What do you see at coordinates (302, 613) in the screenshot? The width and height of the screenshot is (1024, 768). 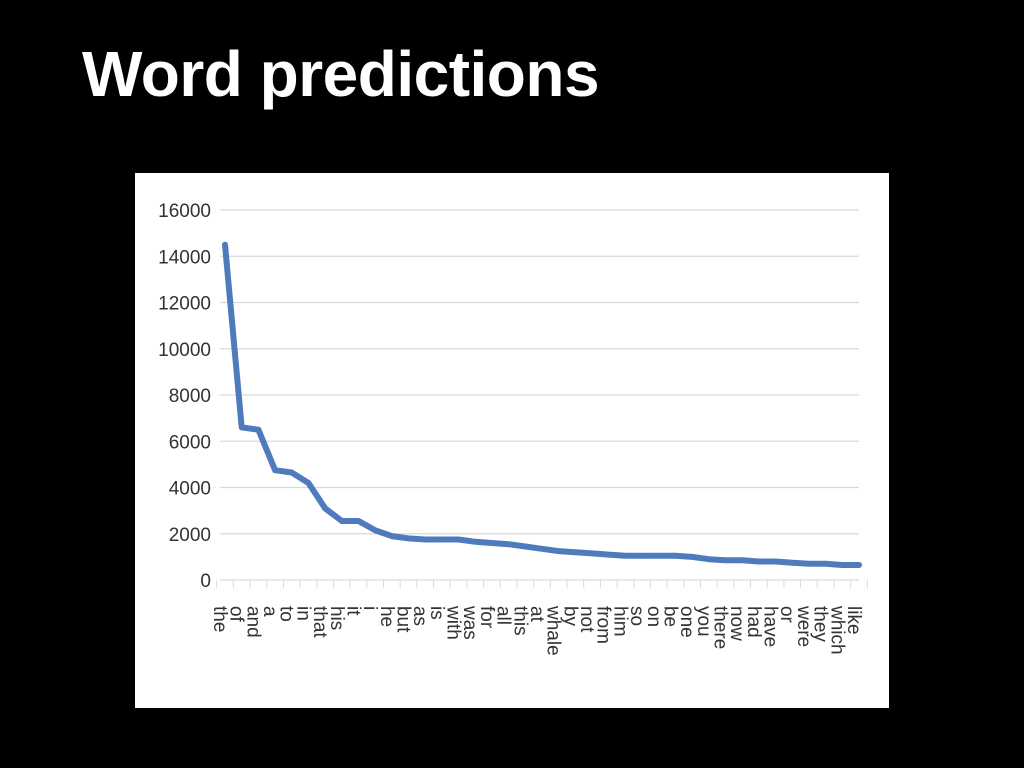 I see `x-tick-label-in: in` at bounding box center [302, 613].